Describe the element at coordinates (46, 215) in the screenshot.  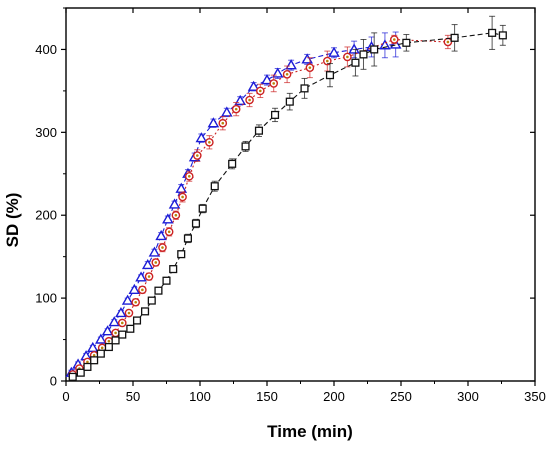
I see `y-tick-label: 200` at that location.